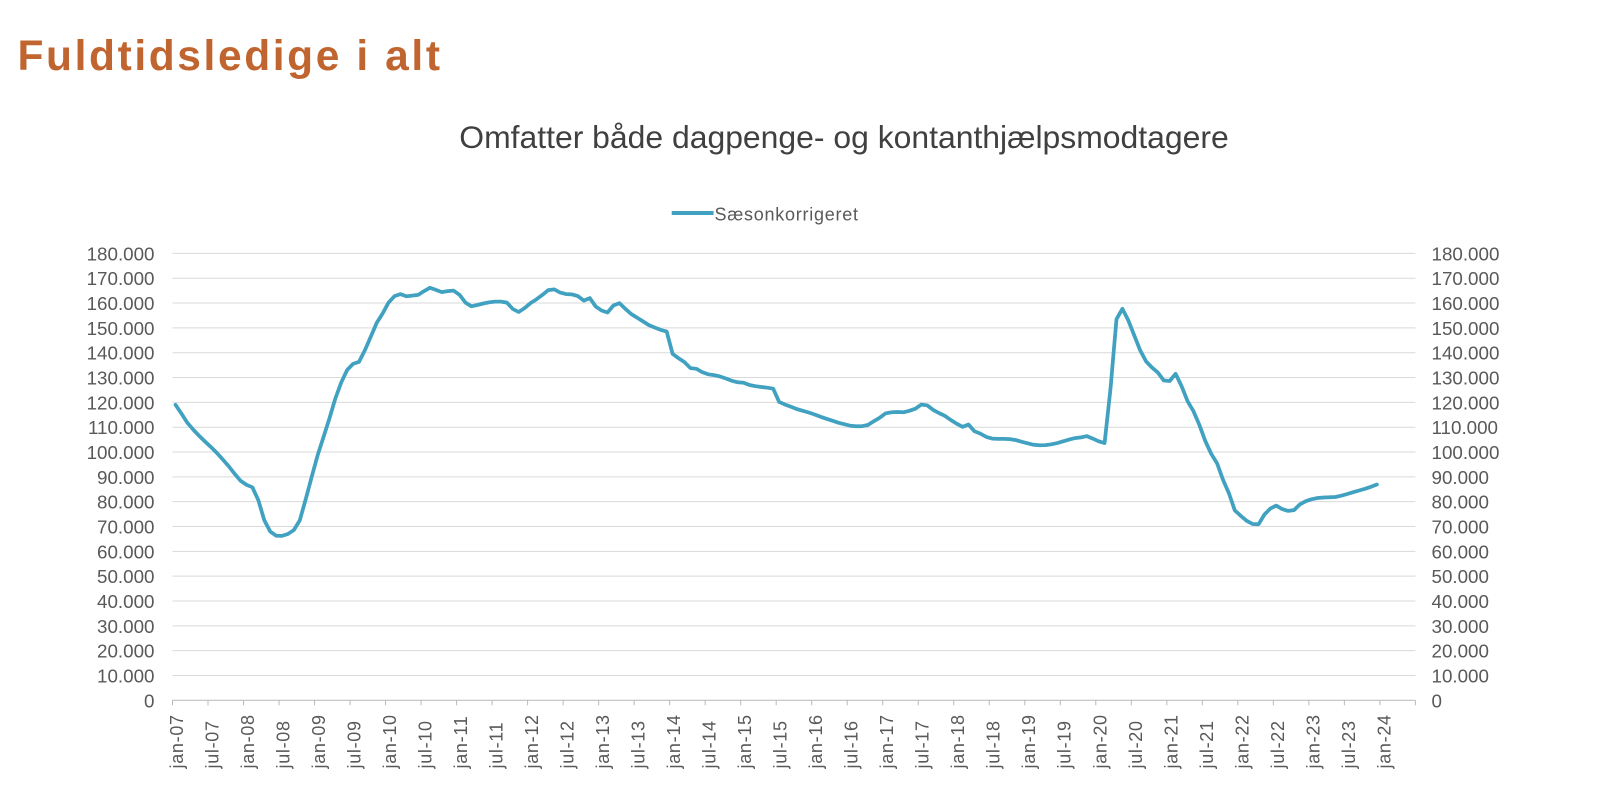 The image size is (1600, 800). I want to click on svg-text: jul-19, so click(1065, 744).